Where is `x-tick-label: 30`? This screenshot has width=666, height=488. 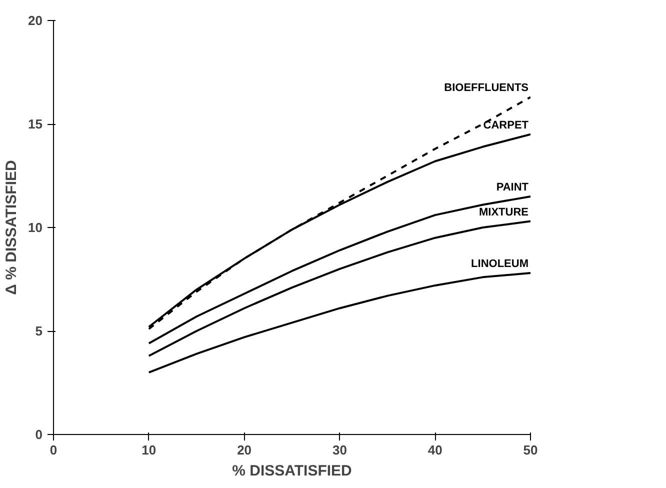 x-tick-label: 30 is located at coordinates (339, 450).